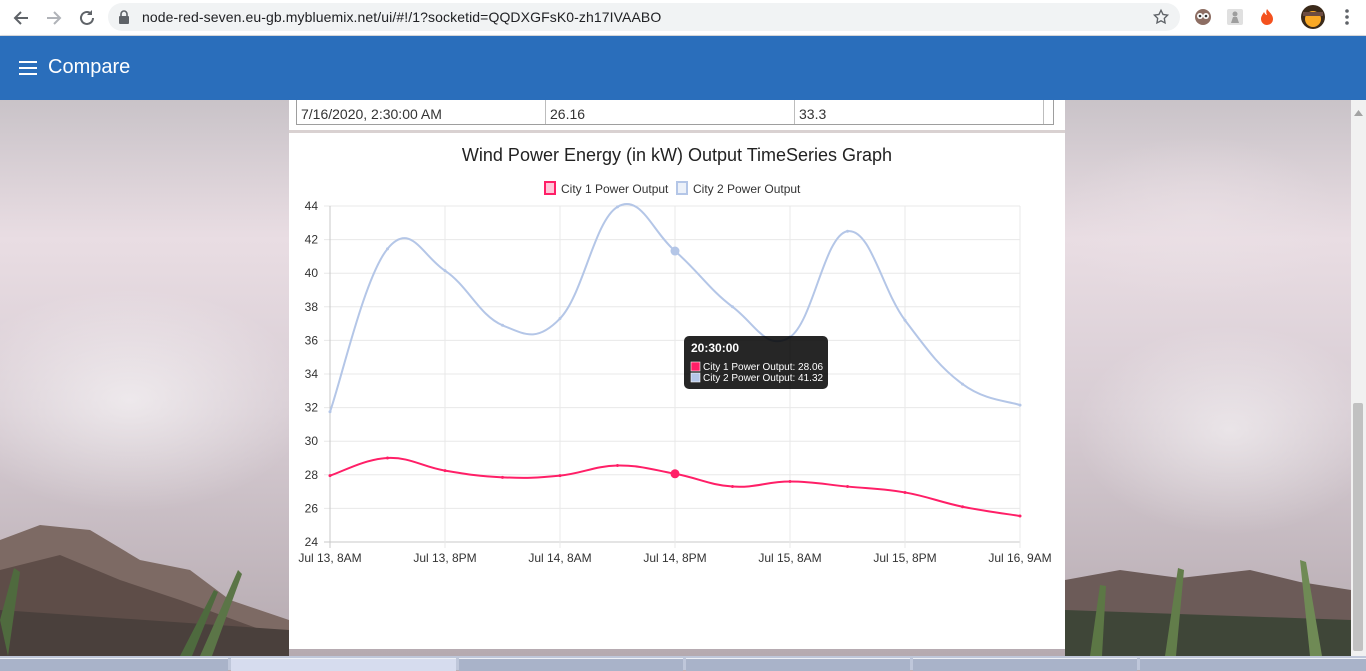 The image size is (1366, 671). Describe the element at coordinates (421, 112) in the screenshot. I see `table-cell-timestamp: 7/16/2020, 2:30:00 AM` at that location.